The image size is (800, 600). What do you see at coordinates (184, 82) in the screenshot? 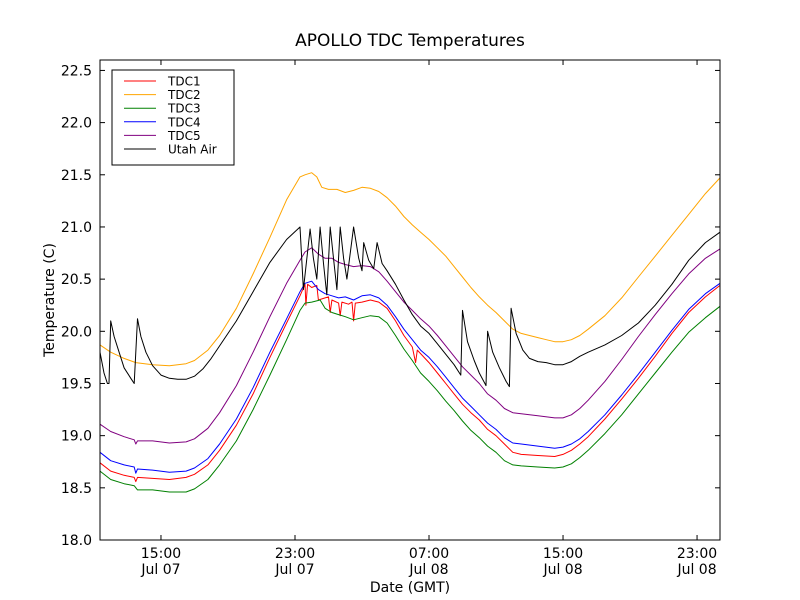
I see `legend-label-tdc1: TDC1` at bounding box center [184, 82].